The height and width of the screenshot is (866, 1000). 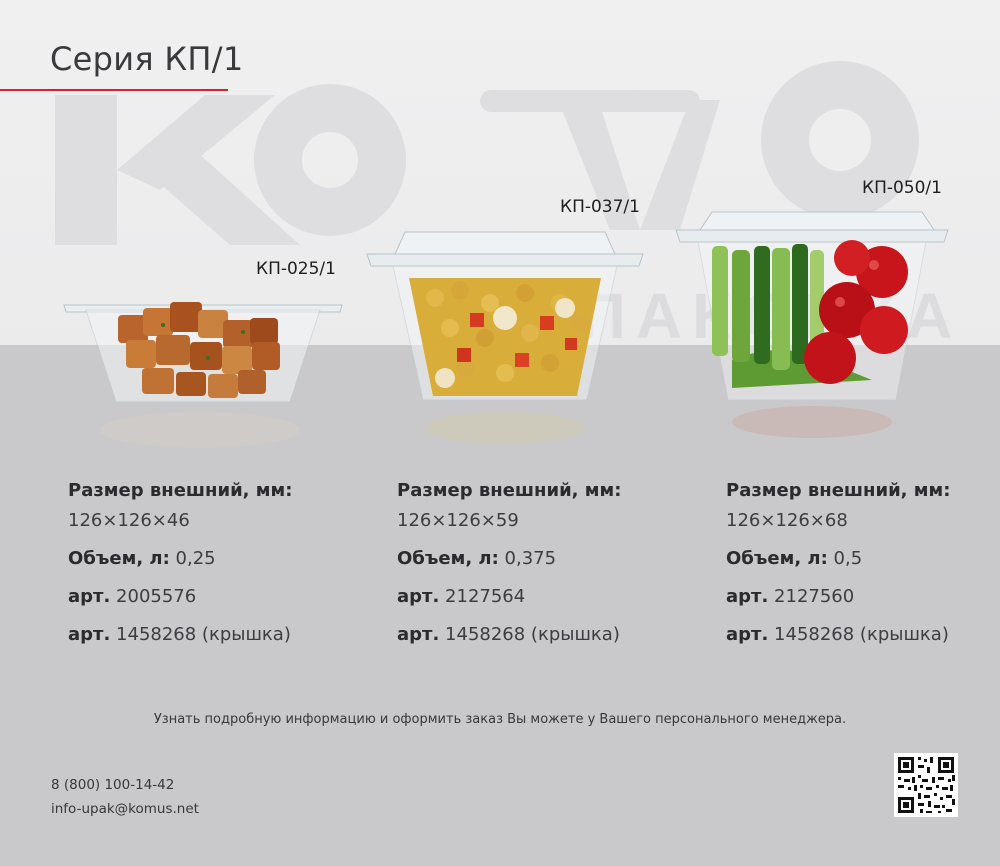 I want to click on art-value: 2005576, so click(x=156, y=596).